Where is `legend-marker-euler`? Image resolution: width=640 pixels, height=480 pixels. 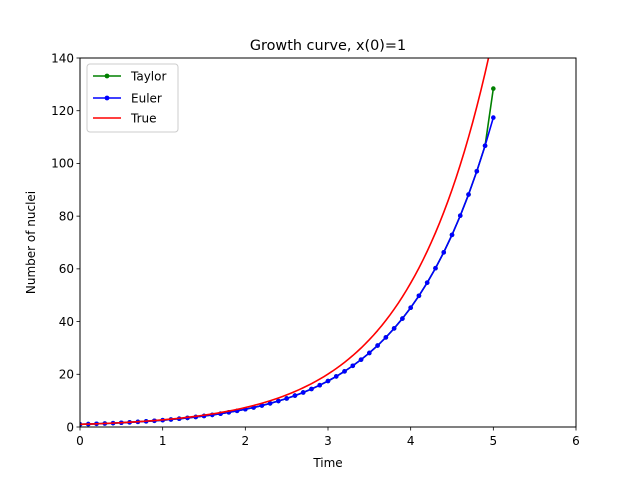 legend-marker-euler is located at coordinates (107, 98).